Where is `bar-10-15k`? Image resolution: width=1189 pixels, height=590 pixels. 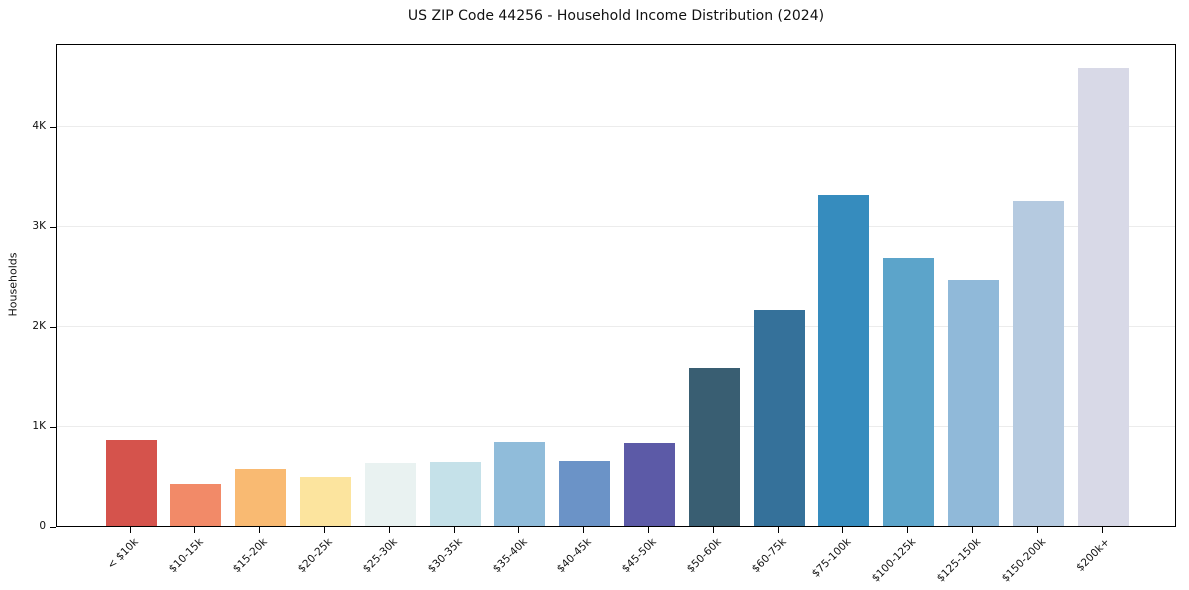
bar-10-15k is located at coordinates (196, 505).